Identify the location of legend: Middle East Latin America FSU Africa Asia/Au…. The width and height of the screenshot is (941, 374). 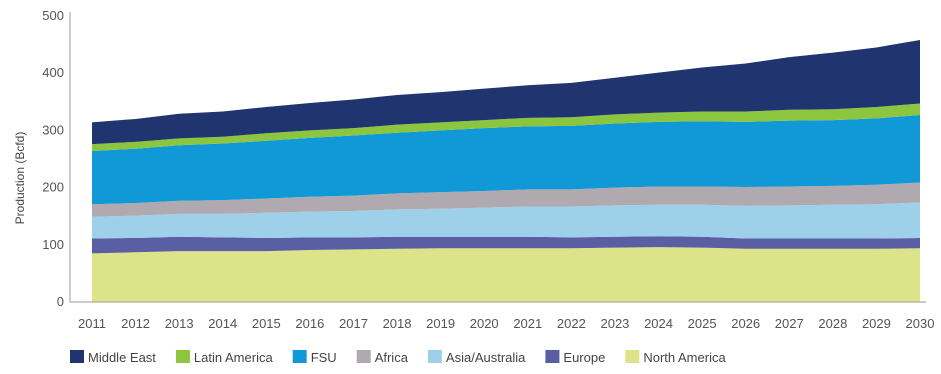
(398, 357).